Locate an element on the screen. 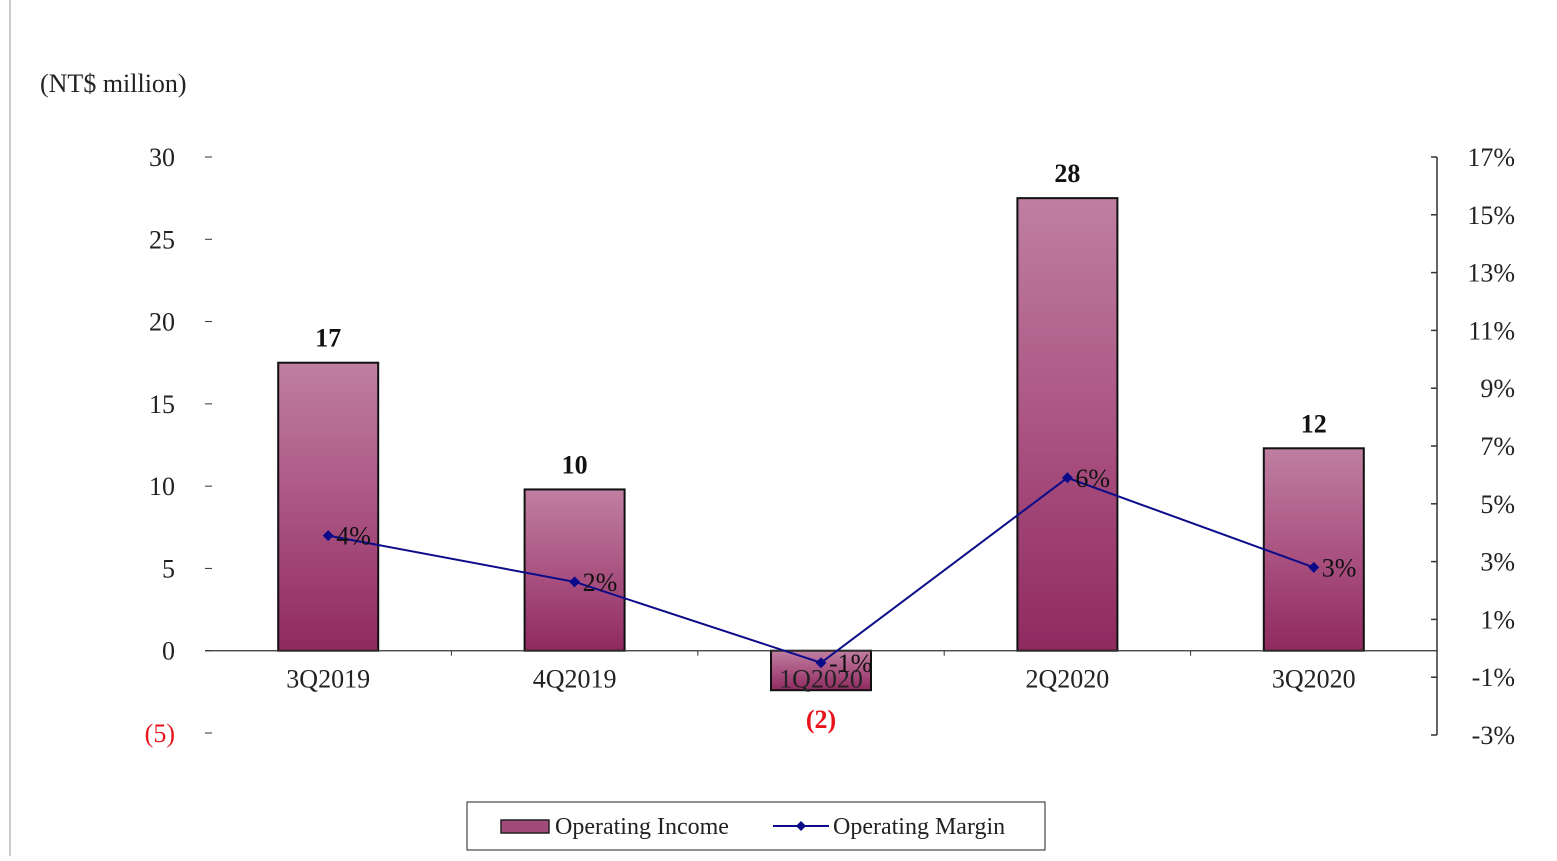 This screenshot has height=861, width=1557. bar-value-label: 28 is located at coordinates (1067, 173).